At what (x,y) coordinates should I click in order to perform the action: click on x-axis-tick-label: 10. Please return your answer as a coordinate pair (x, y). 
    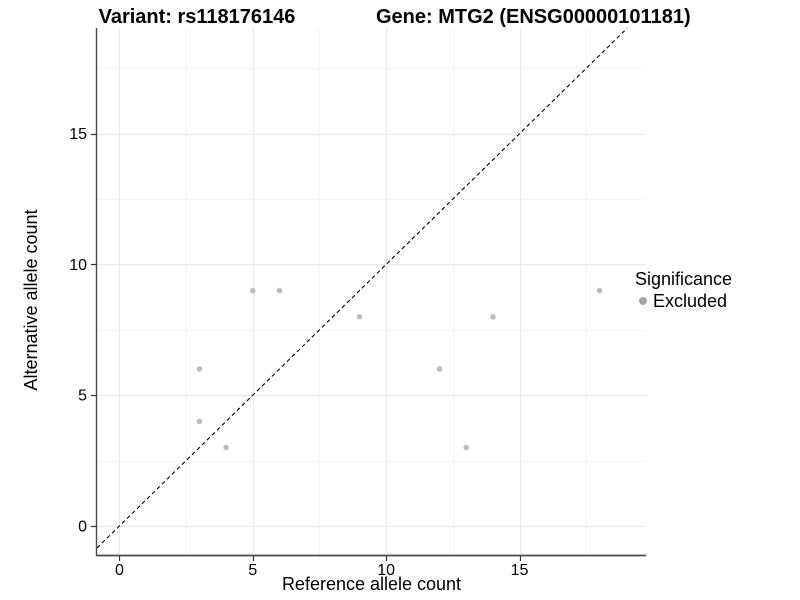
    Looking at the image, I should click on (386, 570).